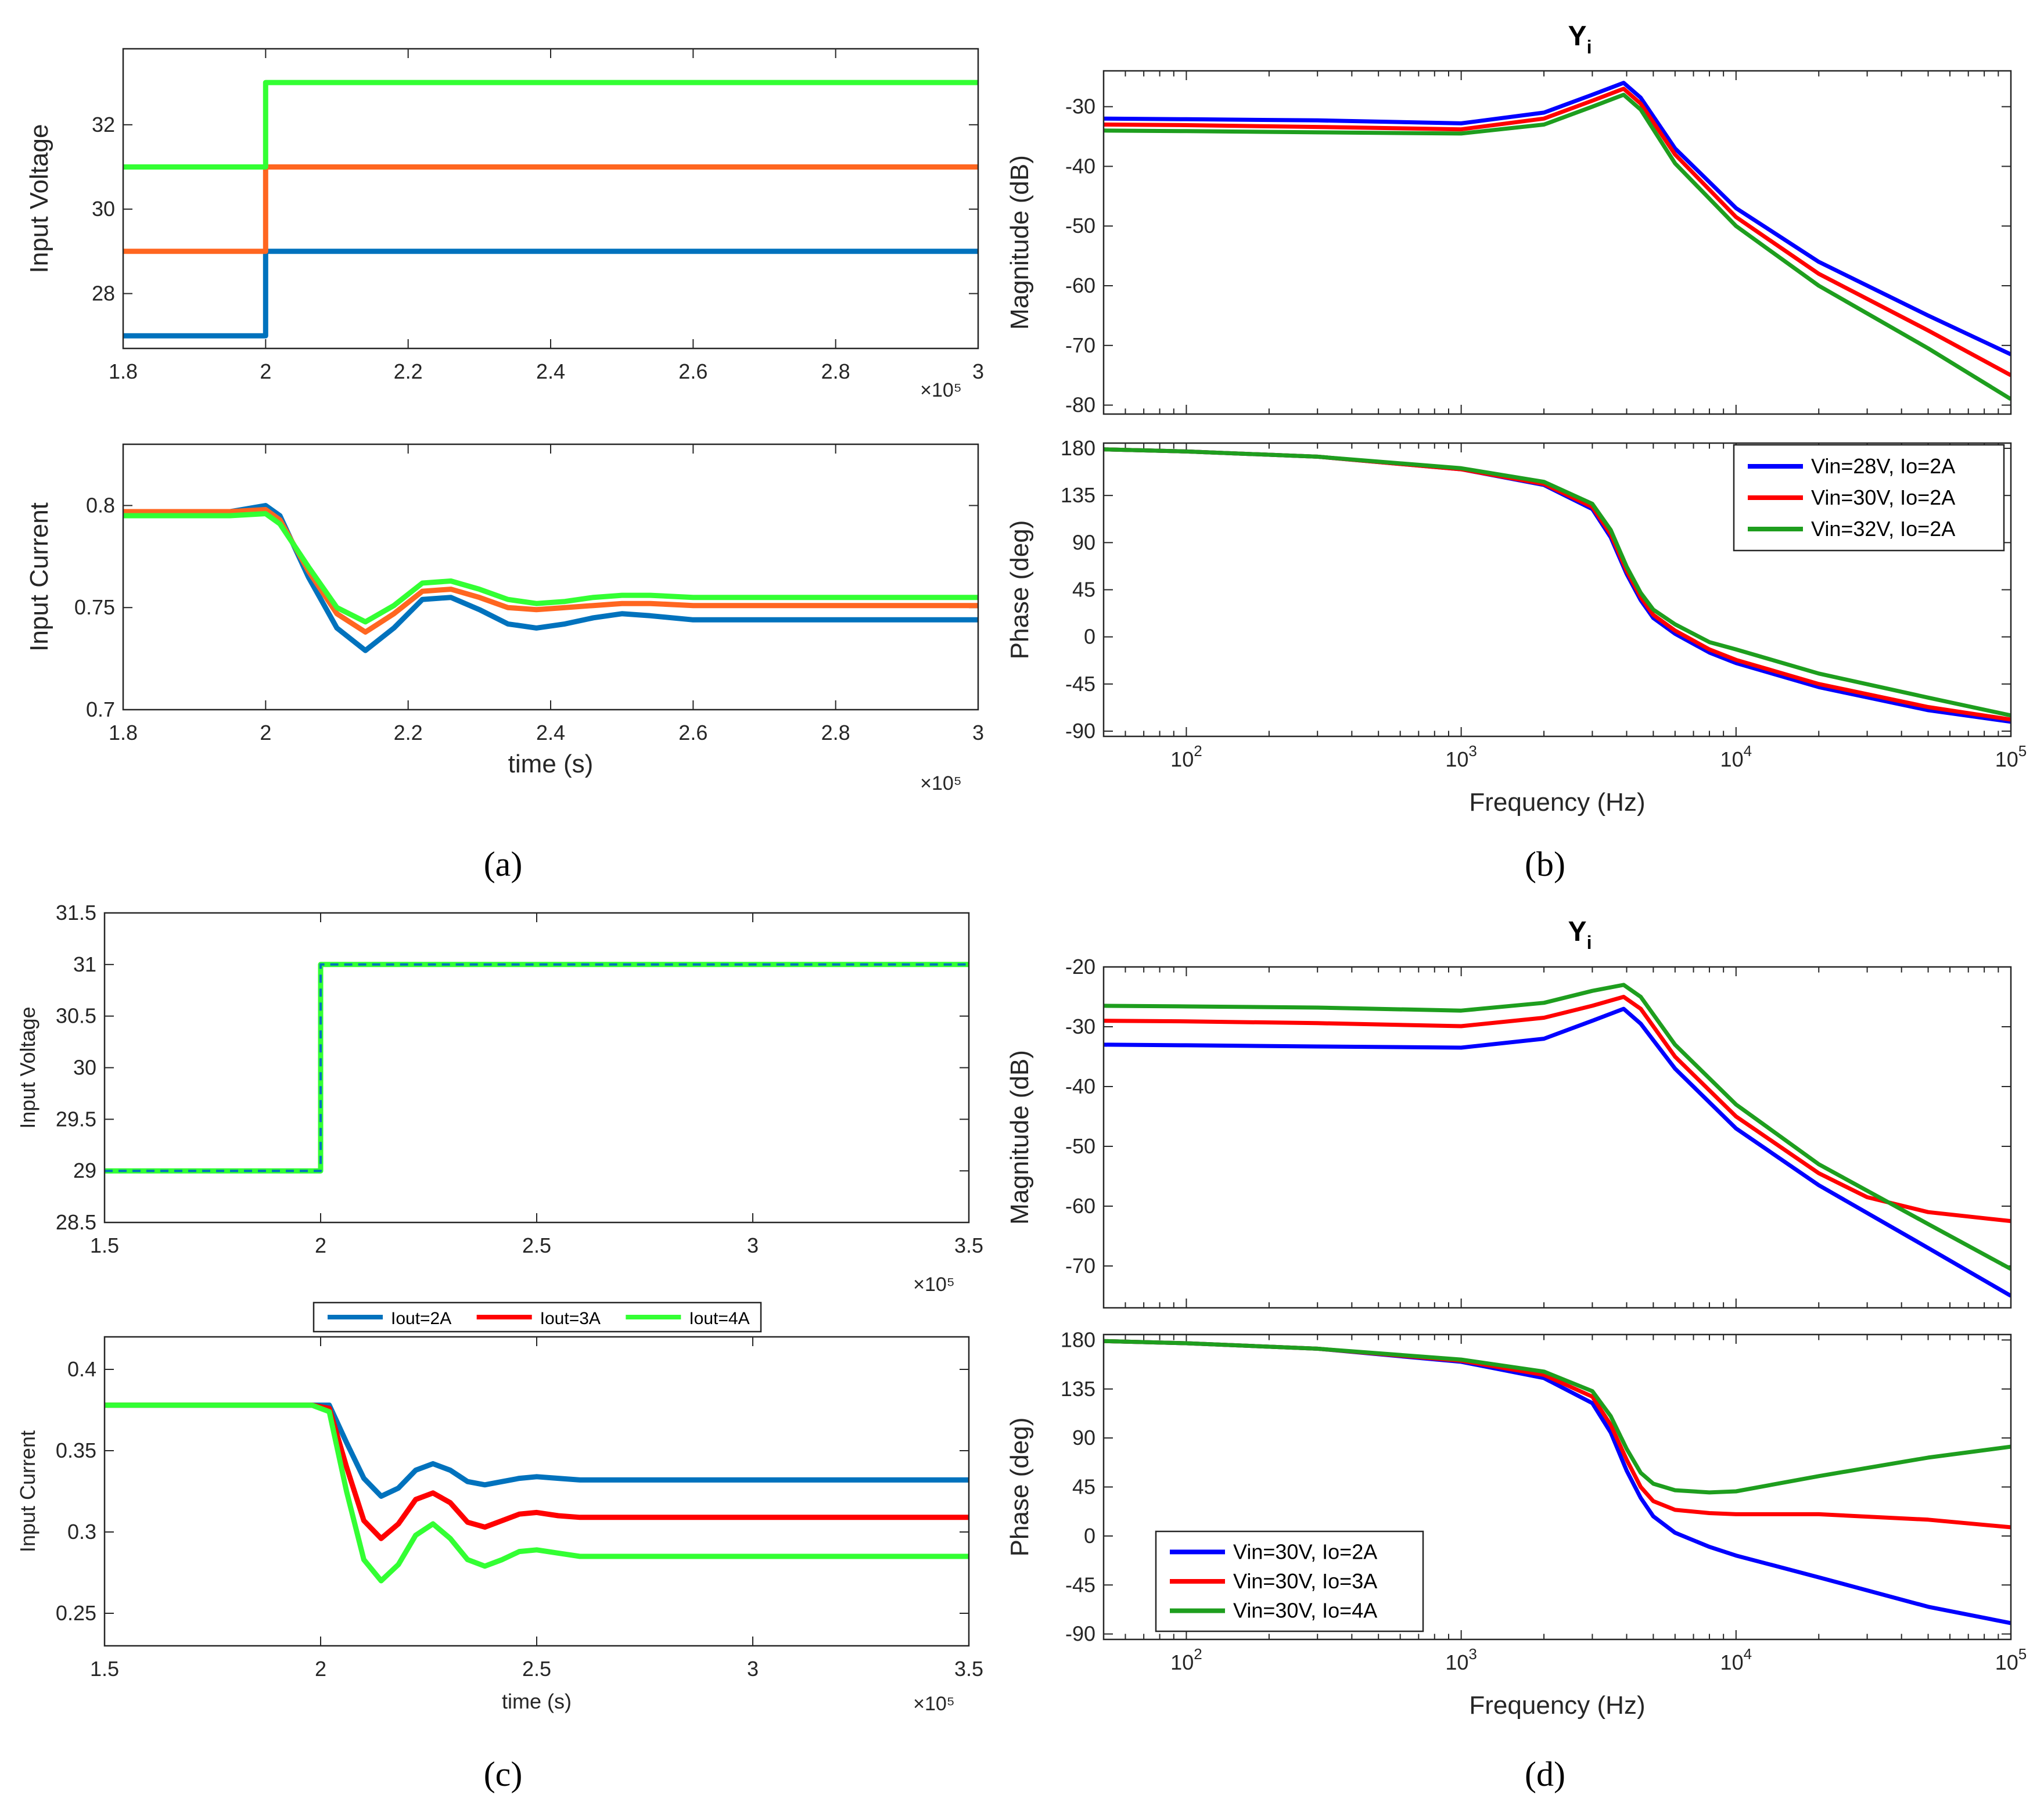  What do you see at coordinates (100, 505) in the screenshot?
I see `y-tick-label: 0.8` at bounding box center [100, 505].